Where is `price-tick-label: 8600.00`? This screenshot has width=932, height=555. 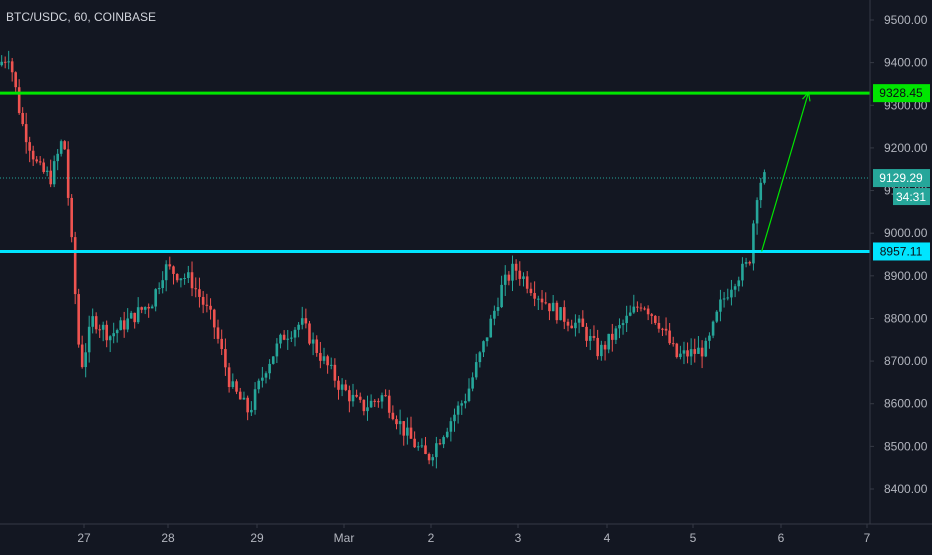 price-tick-label: 8600.00 is located at coordinates (906, 404).